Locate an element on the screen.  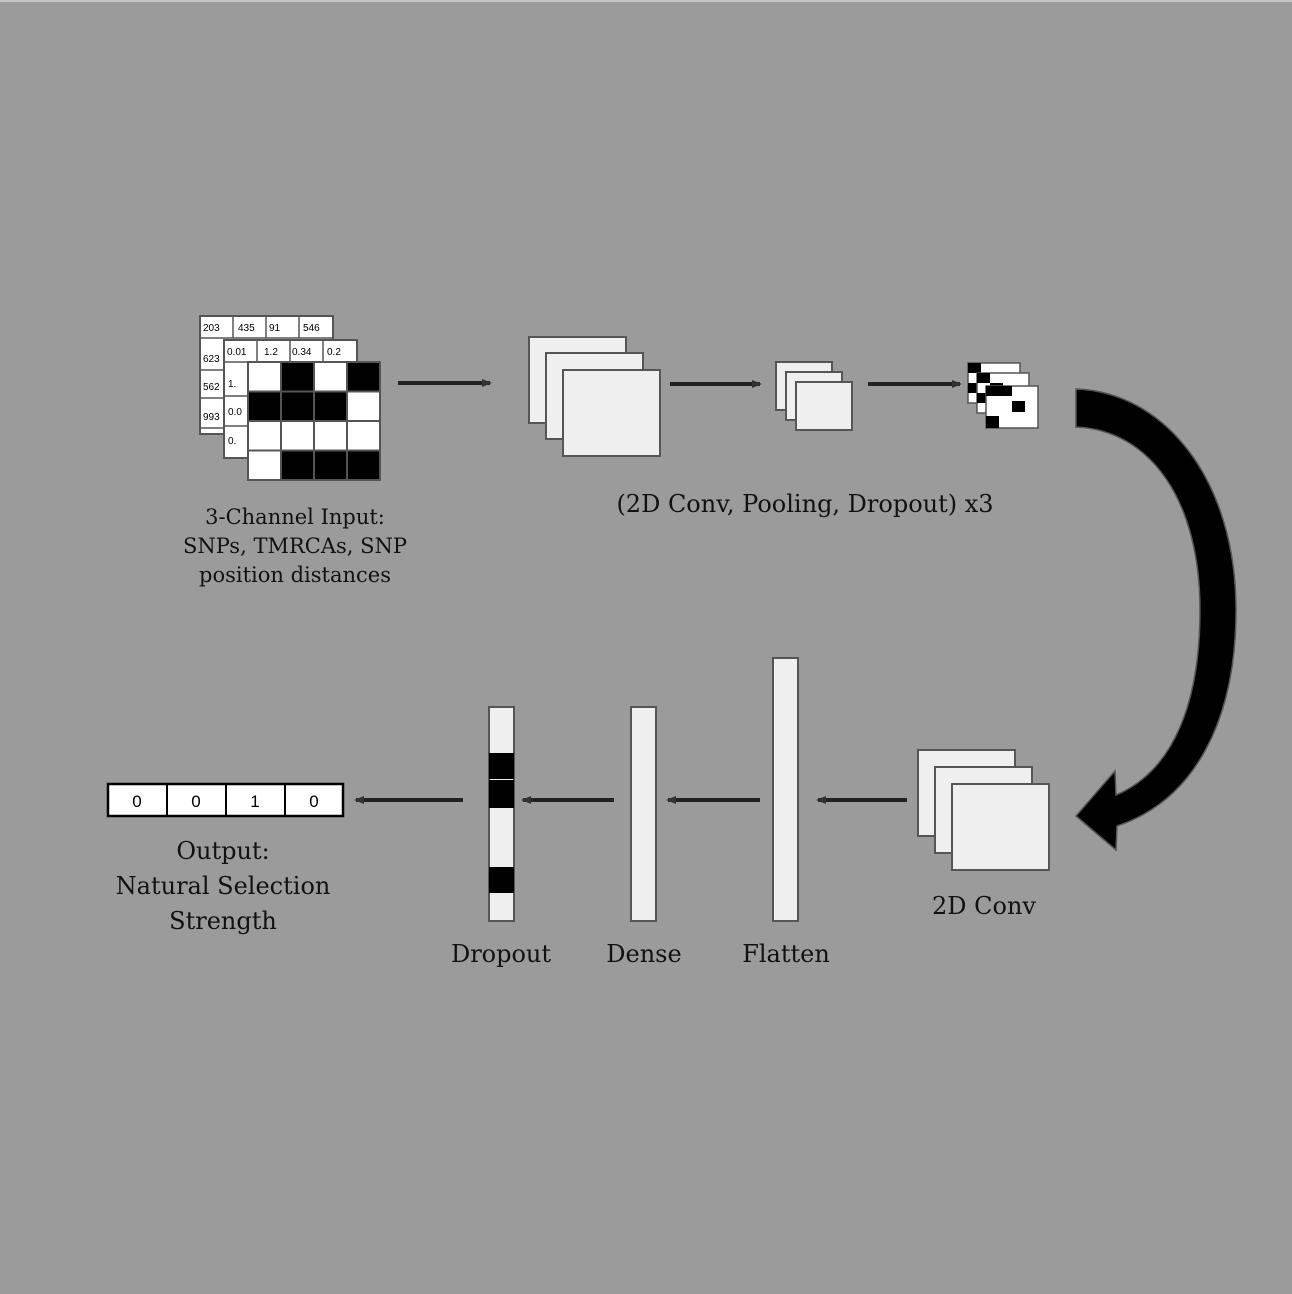
flatten-caption: Flatten is located at coordinates (786, 954).